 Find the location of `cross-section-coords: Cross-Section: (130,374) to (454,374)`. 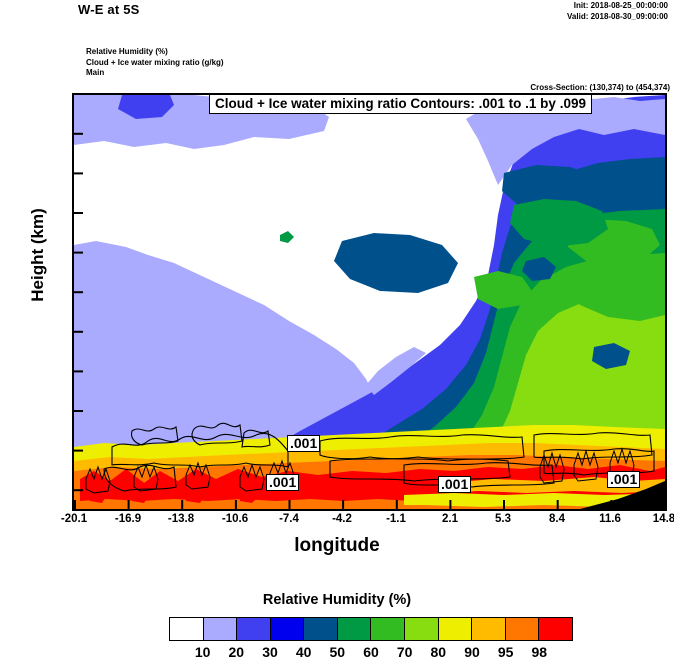

cross-section-coords: Cross-Section: (130,374) to (454,374) is located at coordinates (600, 87).